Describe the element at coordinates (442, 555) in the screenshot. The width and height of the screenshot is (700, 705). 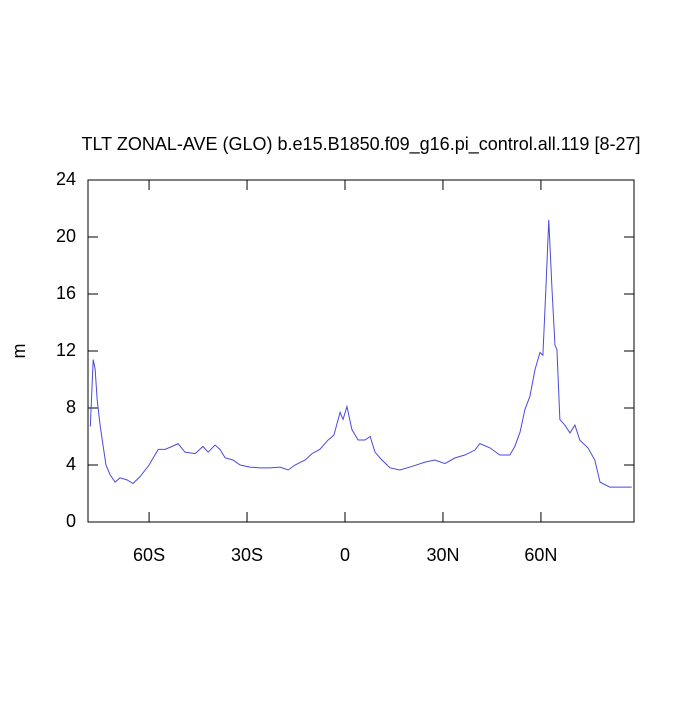
I see `x-tick-label: 30N` at that location.